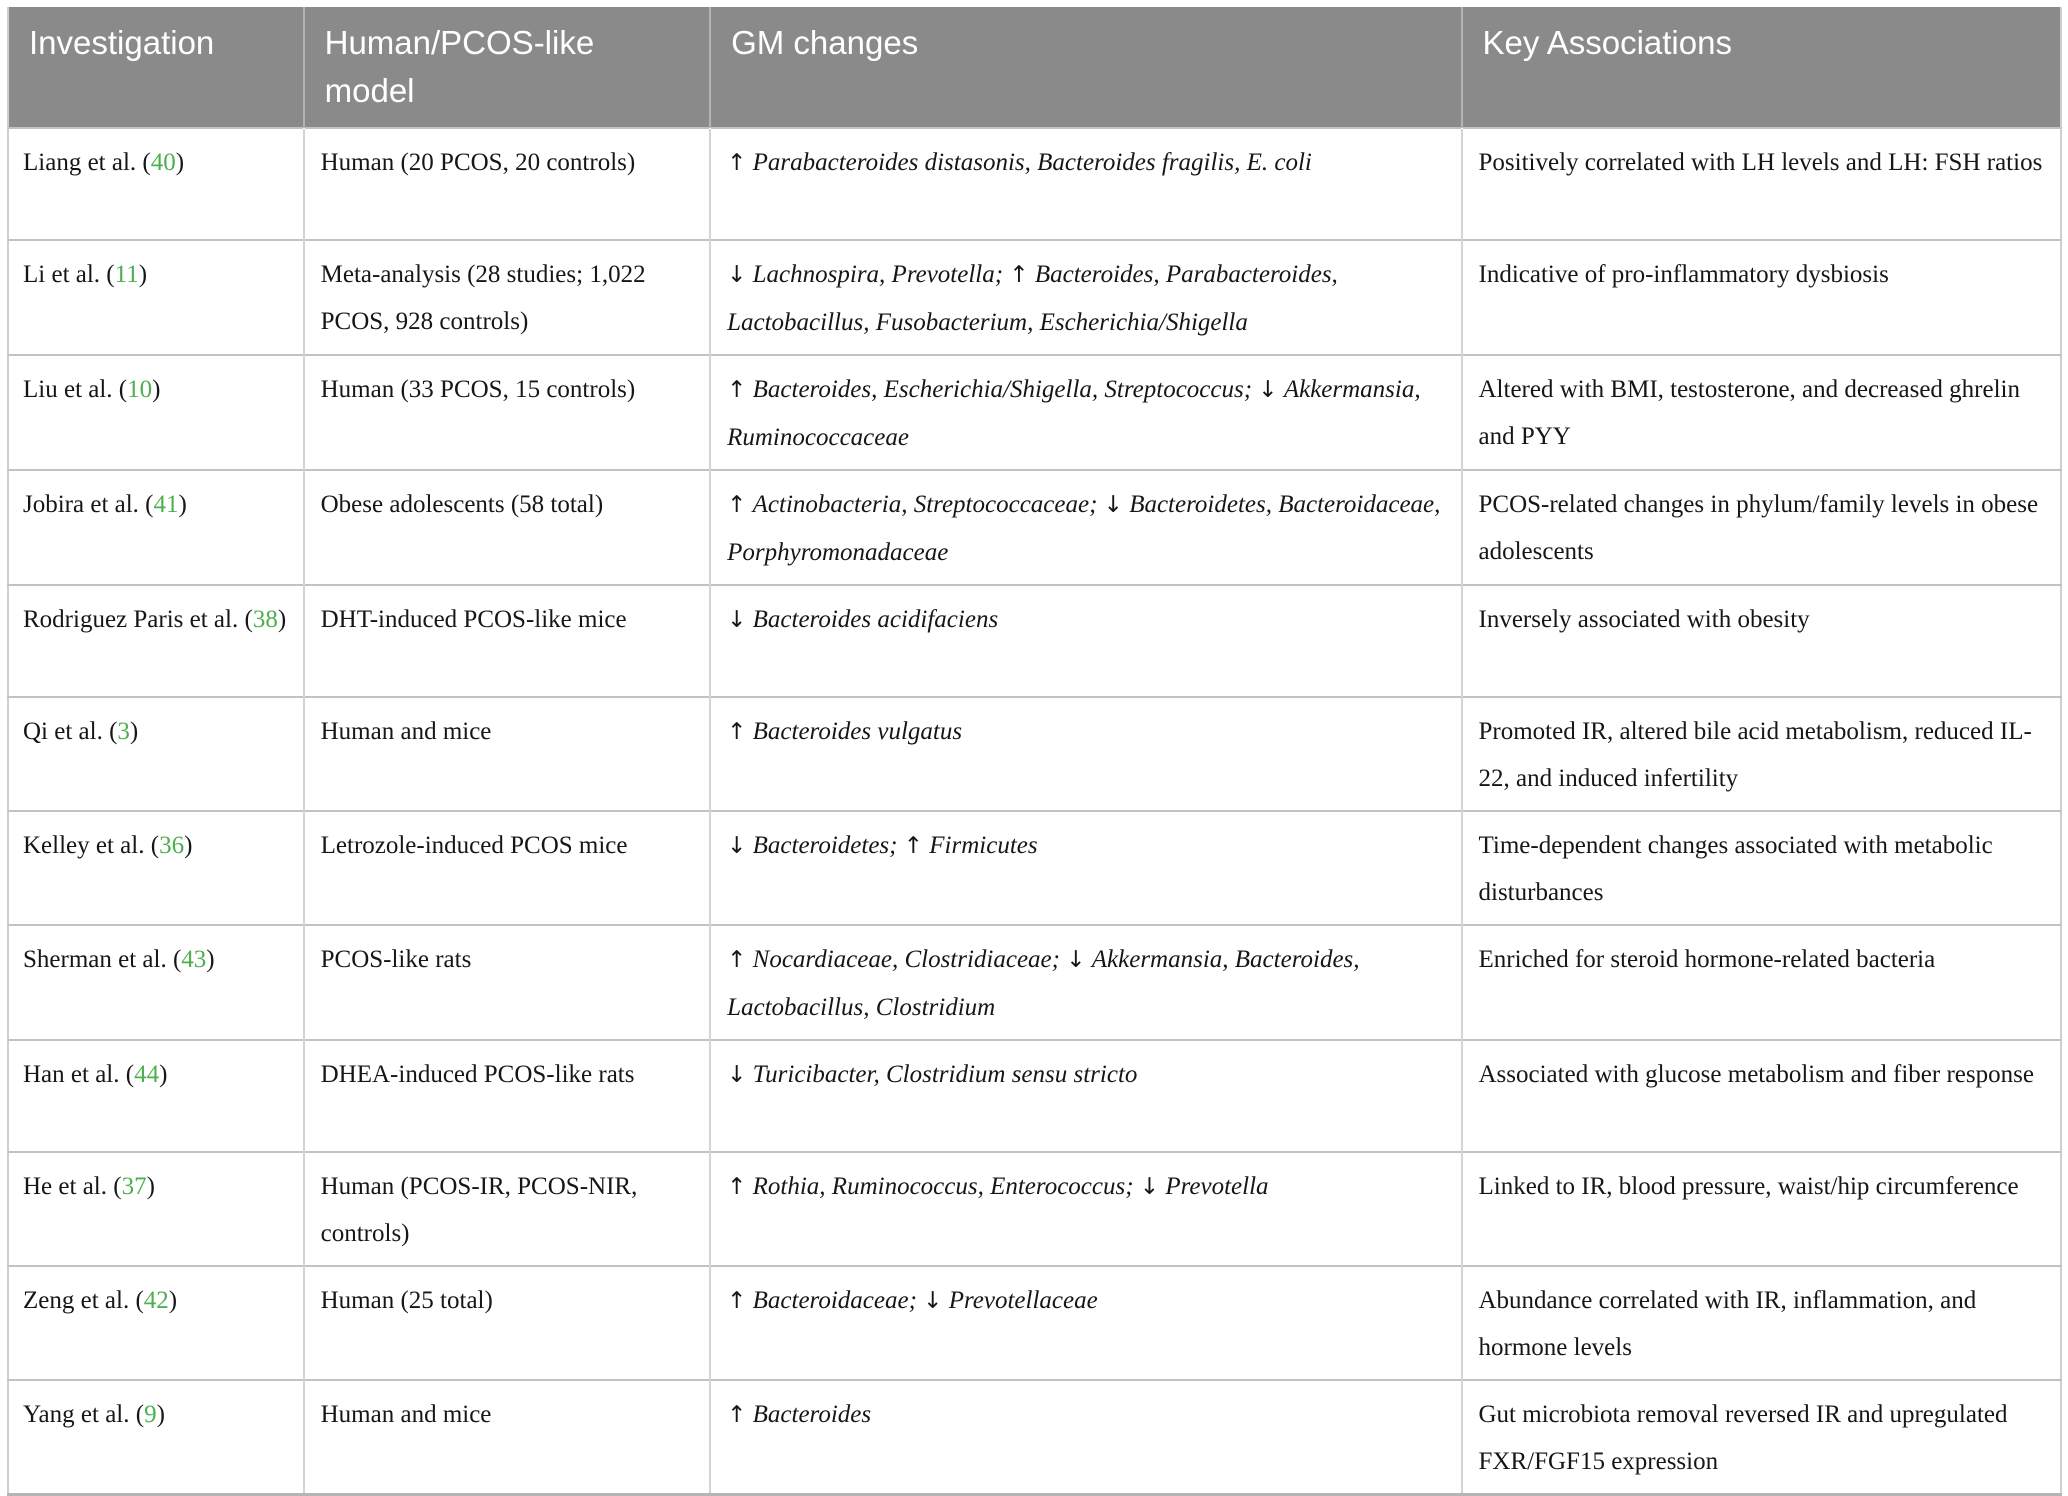 This screenshot has width=2068, height=1496. Describe the element at coordinates (506, 1322) in the screenshot. I see `model-cell: Human (25 total)` at that location.